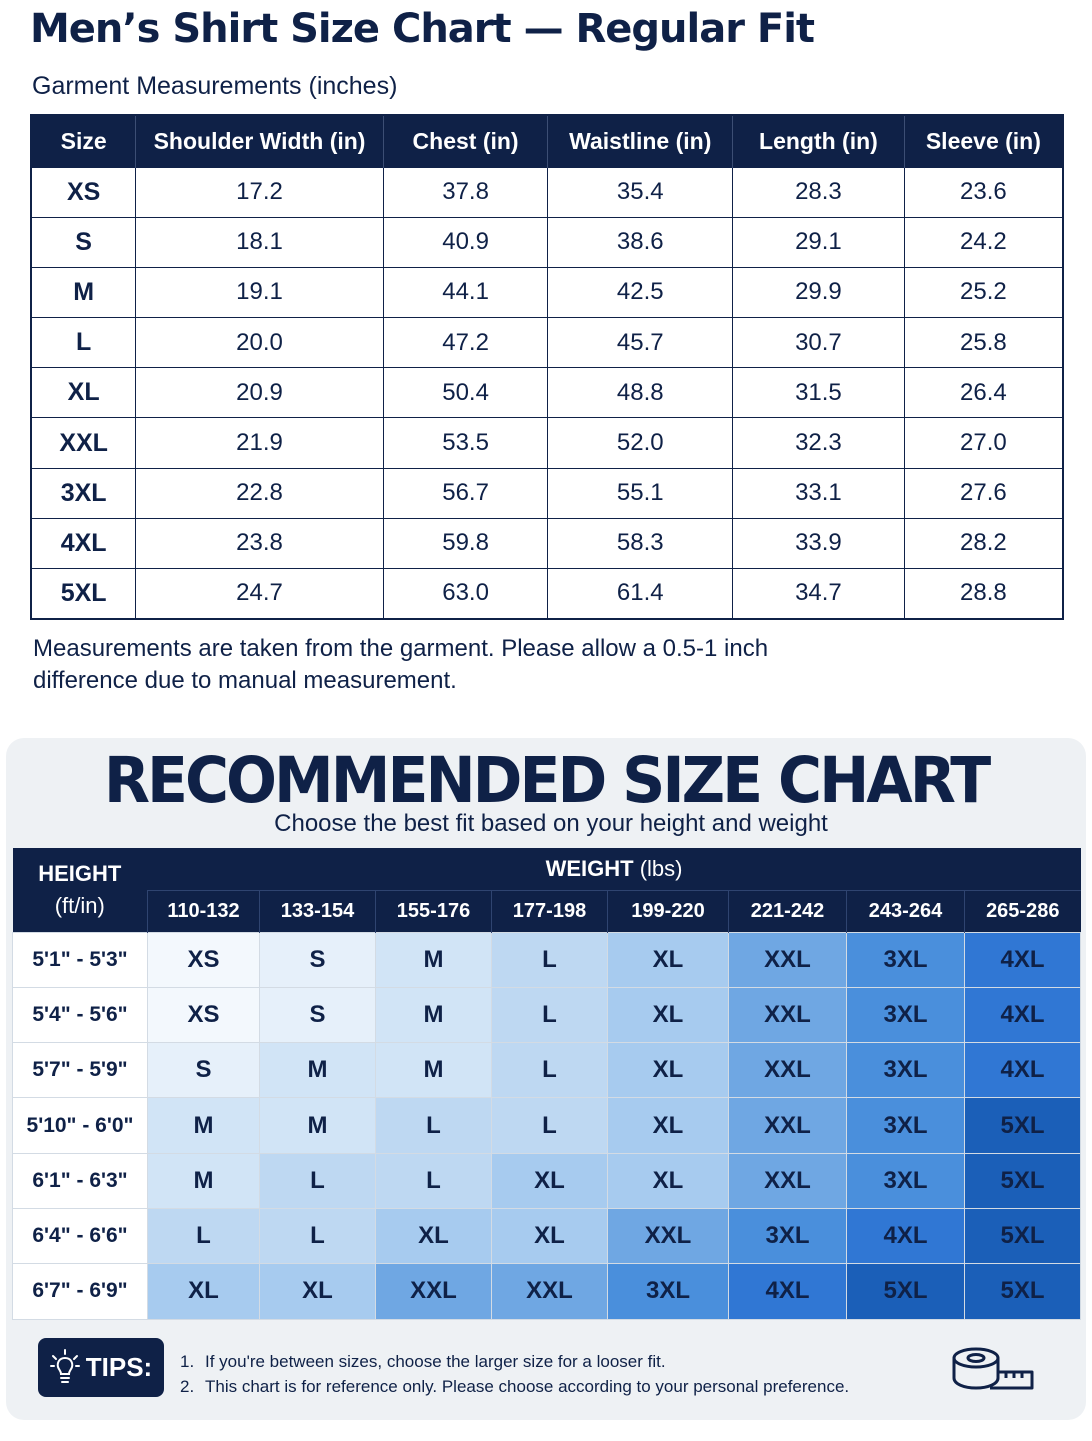 The height and width of the screenshot is (1441, 1092). I want to click on measurement-cell: 25.8, so click(983, 343).